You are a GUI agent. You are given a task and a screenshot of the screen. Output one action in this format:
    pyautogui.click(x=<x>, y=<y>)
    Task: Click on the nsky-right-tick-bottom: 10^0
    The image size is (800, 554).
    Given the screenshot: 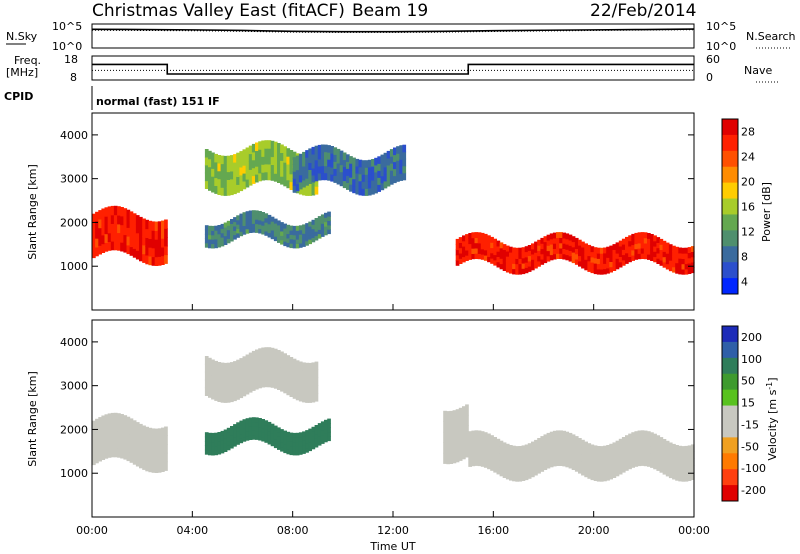 What is the action you would take?
    pyautogui.click(x=721, y=46)
    